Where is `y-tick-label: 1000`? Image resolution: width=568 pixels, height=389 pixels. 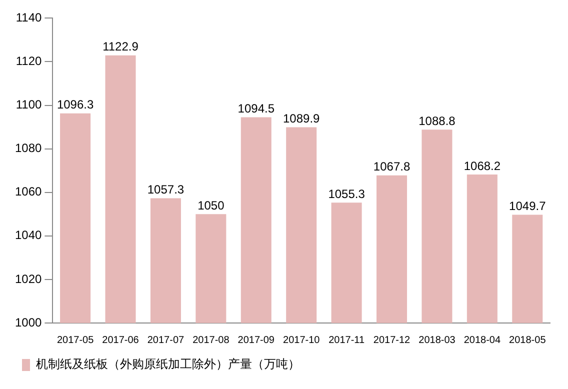 y-tick-label: 1000 is located at coordinates (28, 322).